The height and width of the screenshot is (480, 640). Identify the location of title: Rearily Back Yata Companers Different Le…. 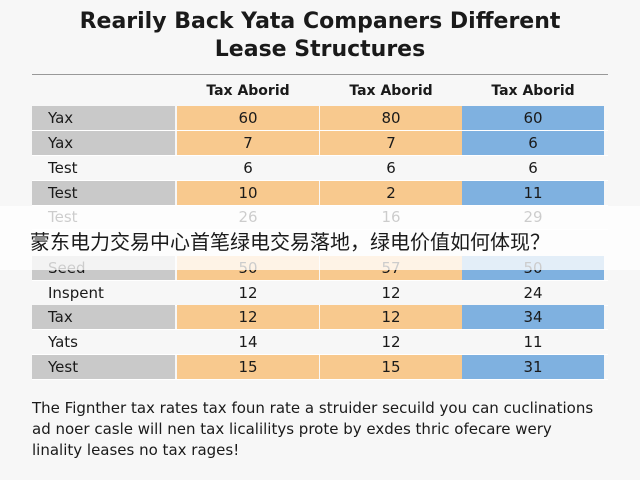
(320, 35).